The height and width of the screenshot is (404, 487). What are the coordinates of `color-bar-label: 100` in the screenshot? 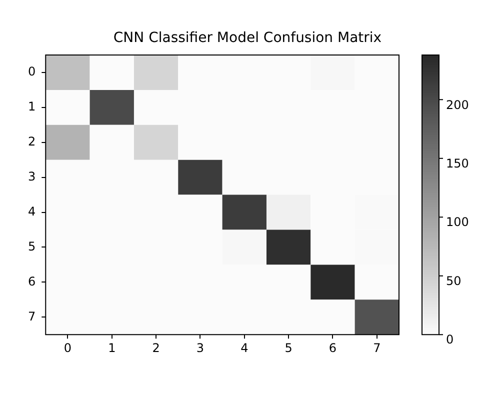 It's located at (457, 222).